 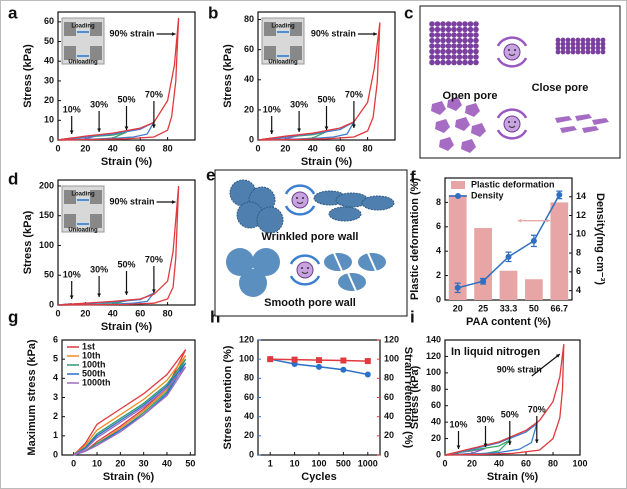 What do you see at coordinates (94, 373) in the screenshot?
I see `legend-label: 500th` at bounding box center [94, 373].